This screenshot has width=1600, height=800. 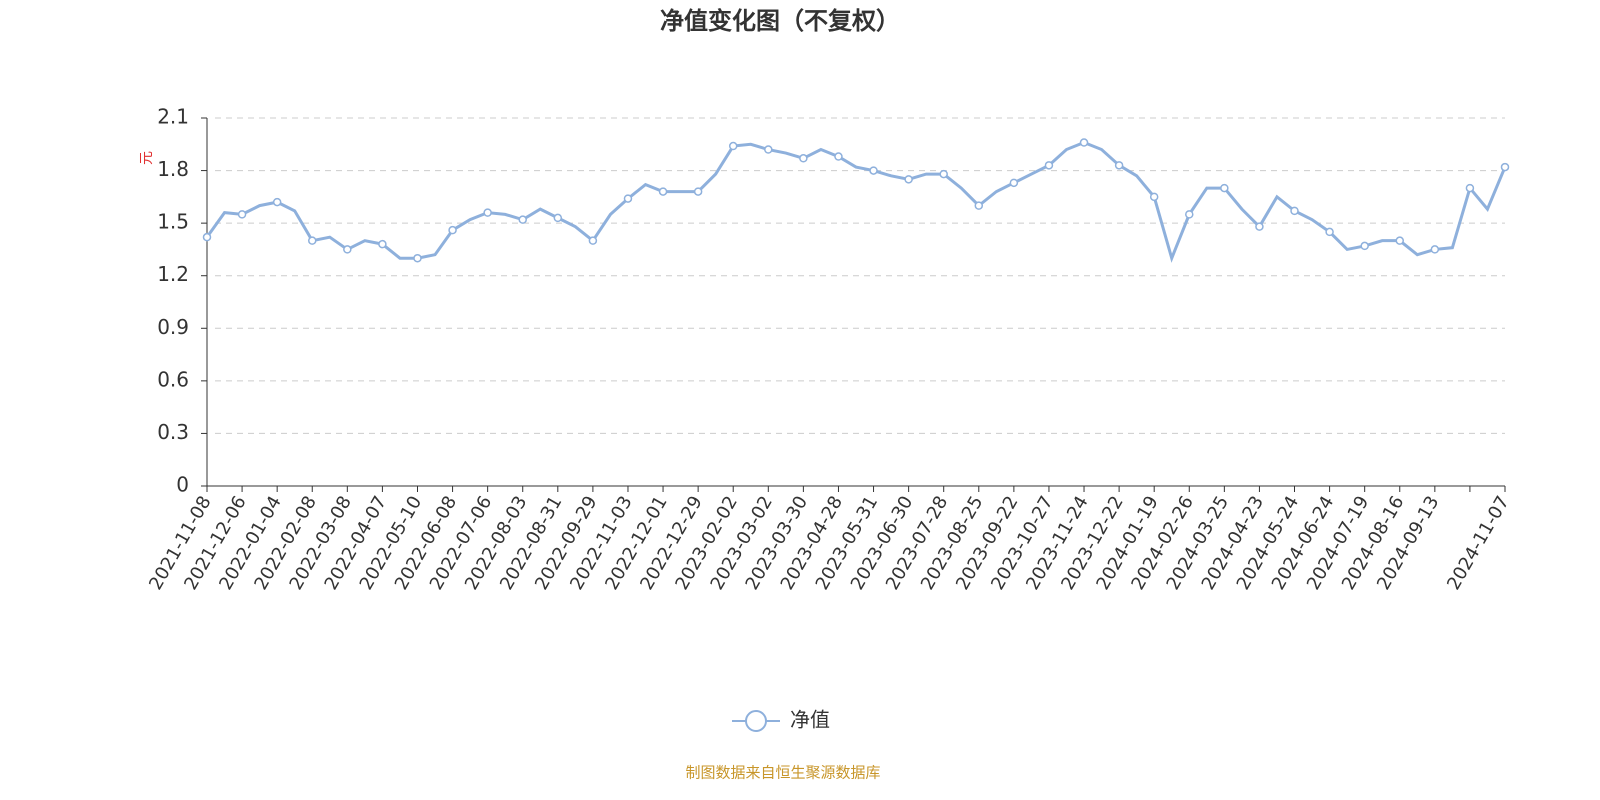 What do you see at coordinates (782, 773) in the screenshot?
I see `source-note: 制图数据来自恒生聚源数据库` at bounding box center [782, 773].